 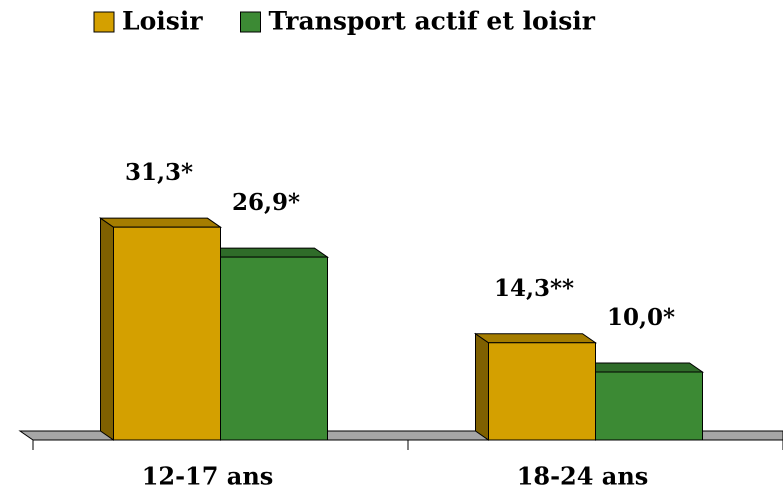 What do you see at coordinates (641, 317) in the screenshot?
I see `data-label: 10,0*` at bounding box center [641, 317].